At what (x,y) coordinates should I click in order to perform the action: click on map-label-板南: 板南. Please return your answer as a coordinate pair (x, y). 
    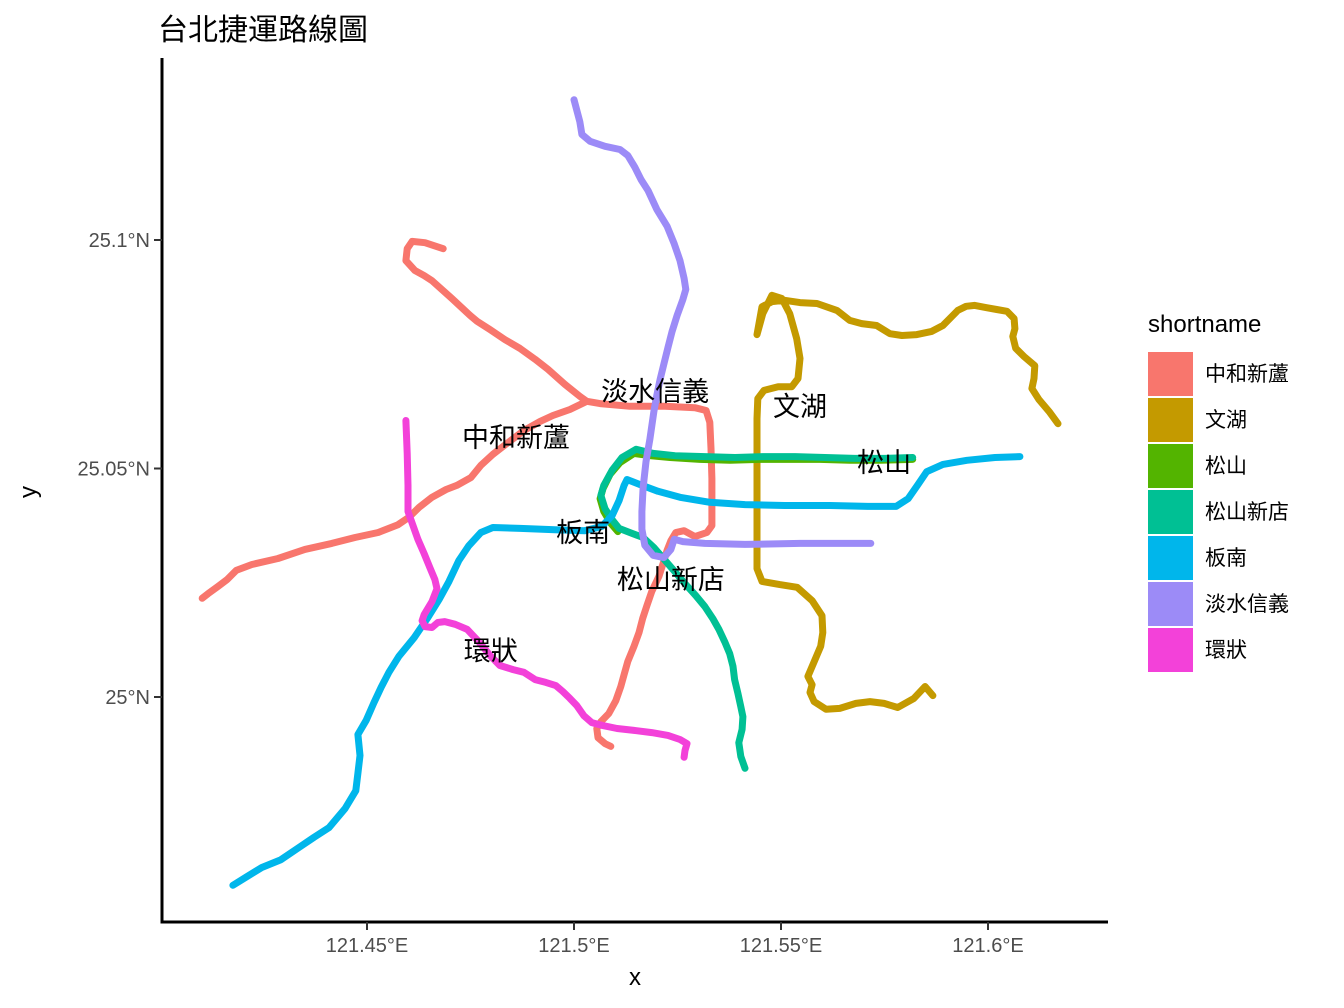
    Looking at the image, I should click on (583, 533).